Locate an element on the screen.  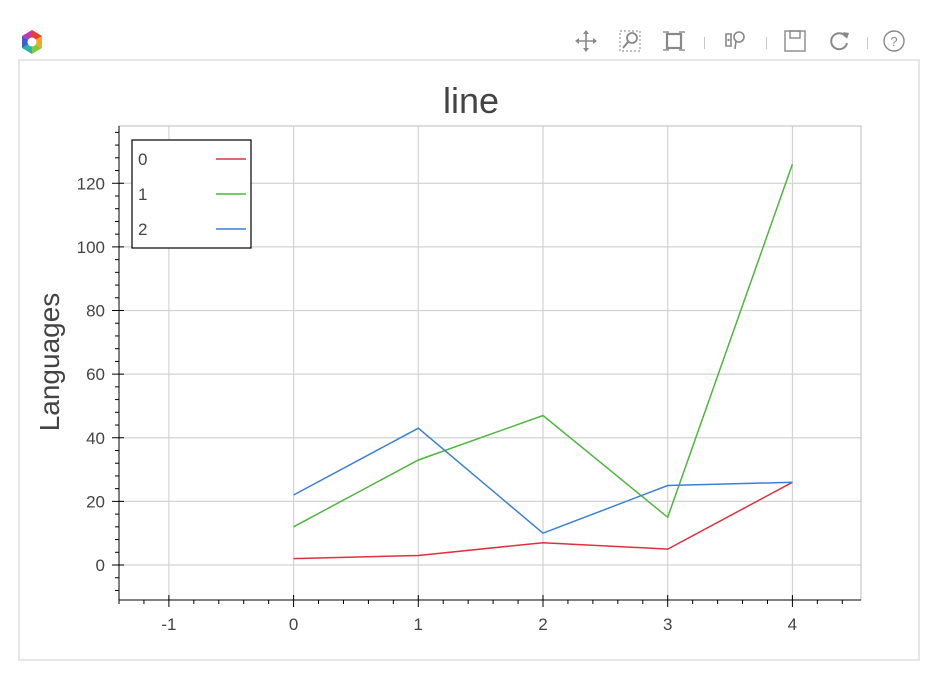
save-tool is located at coordinates (795, 43).